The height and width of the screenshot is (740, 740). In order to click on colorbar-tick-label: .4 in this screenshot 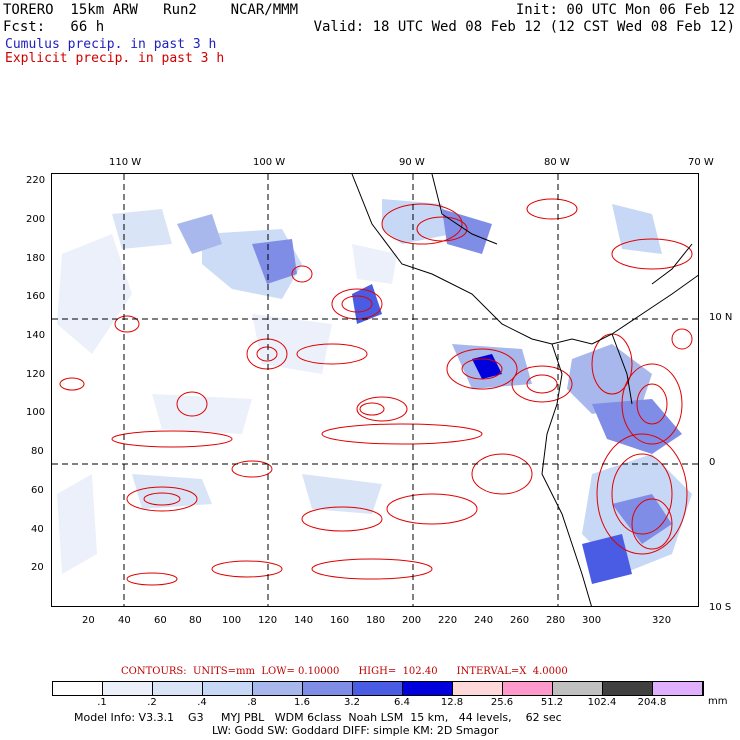, I will do `click(202, 702)`.